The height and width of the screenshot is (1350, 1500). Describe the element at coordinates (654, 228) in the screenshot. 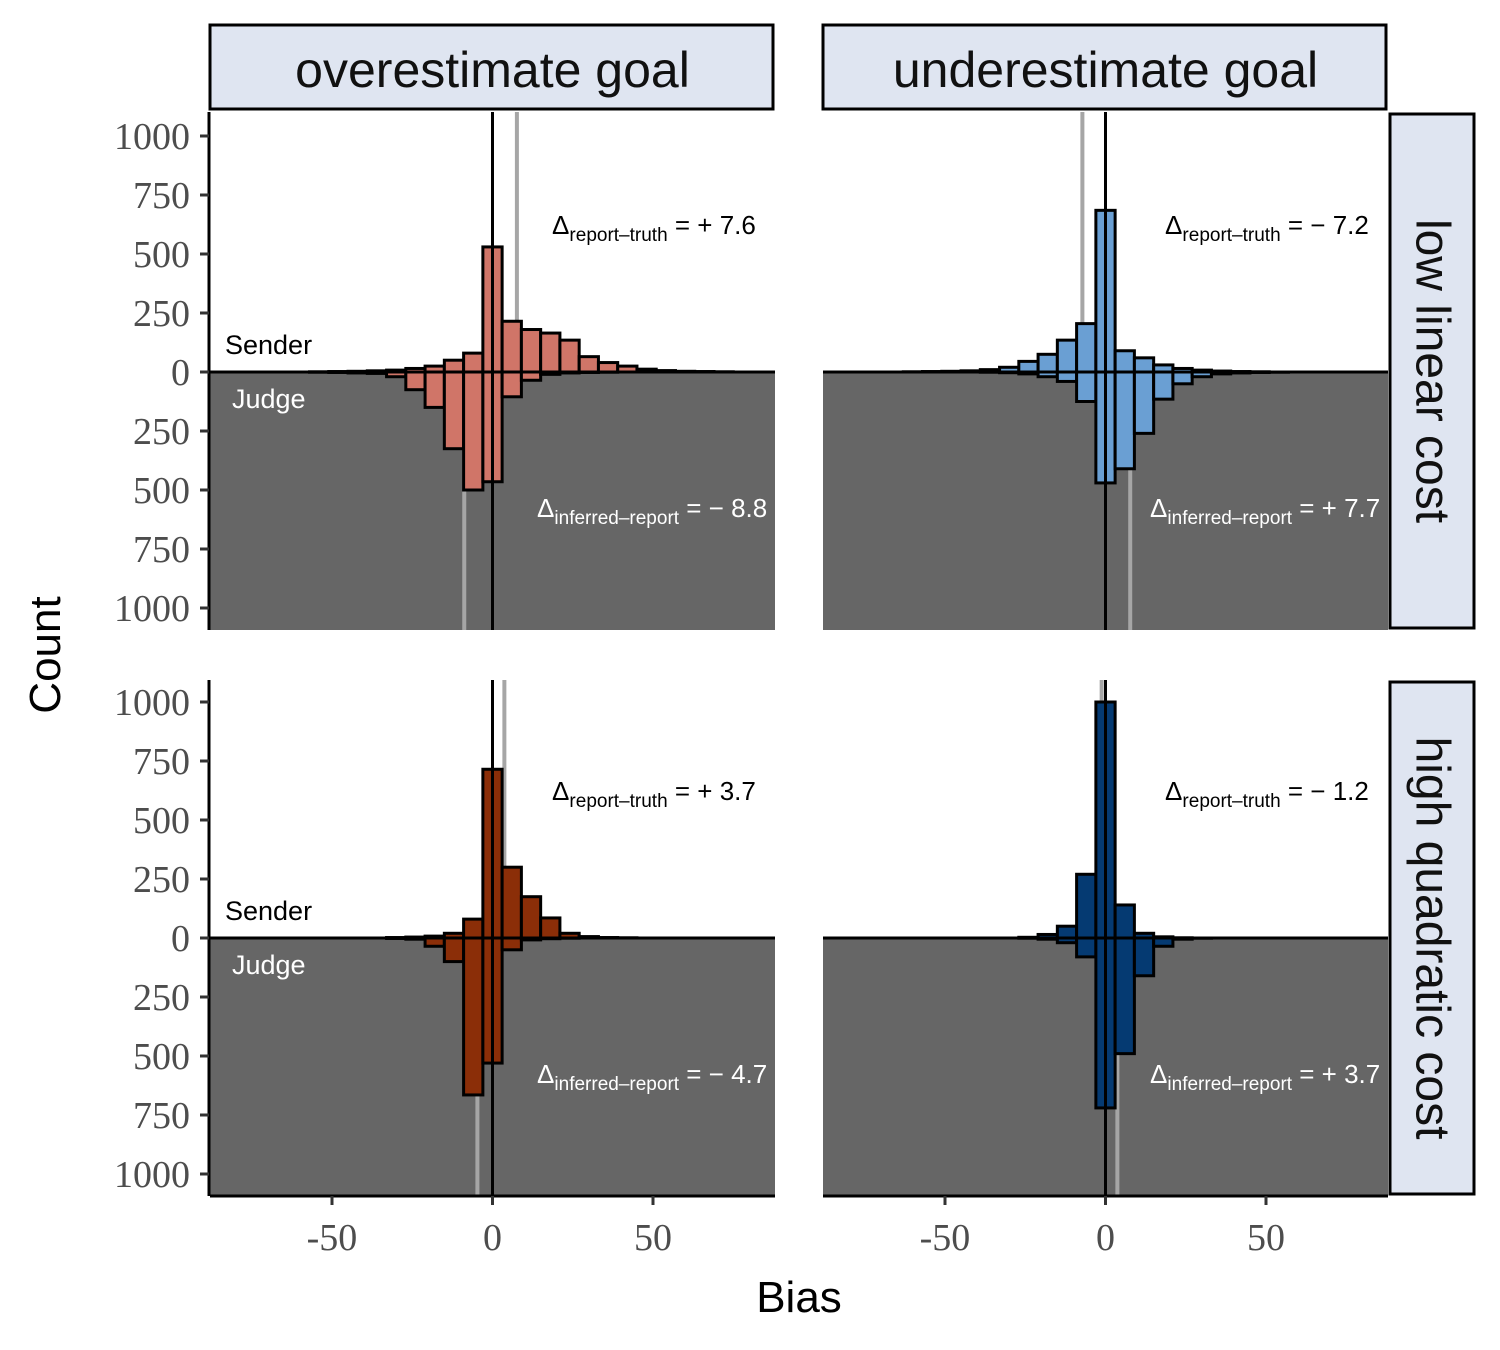

I see `report-truth-annotation: Δreport–truth = + 7.6` at that location.